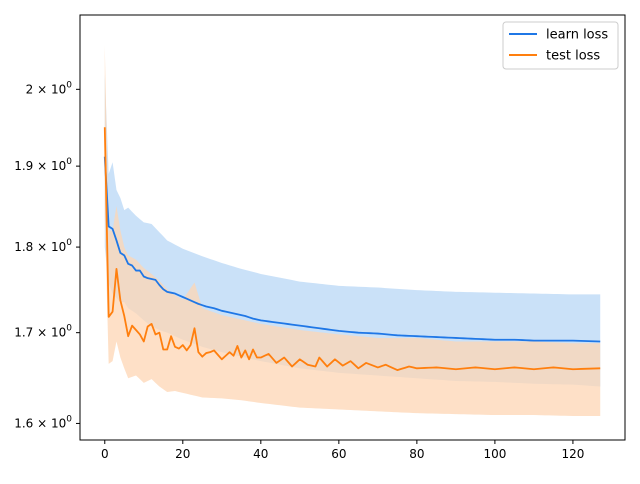 Image resolution: width=640 pixels, height=484 pixels. What do you see at coordinates (43, 165) in the screenshot?
I see `y-tick-label: 1.9 × 100` at bounding box center [43, 165].